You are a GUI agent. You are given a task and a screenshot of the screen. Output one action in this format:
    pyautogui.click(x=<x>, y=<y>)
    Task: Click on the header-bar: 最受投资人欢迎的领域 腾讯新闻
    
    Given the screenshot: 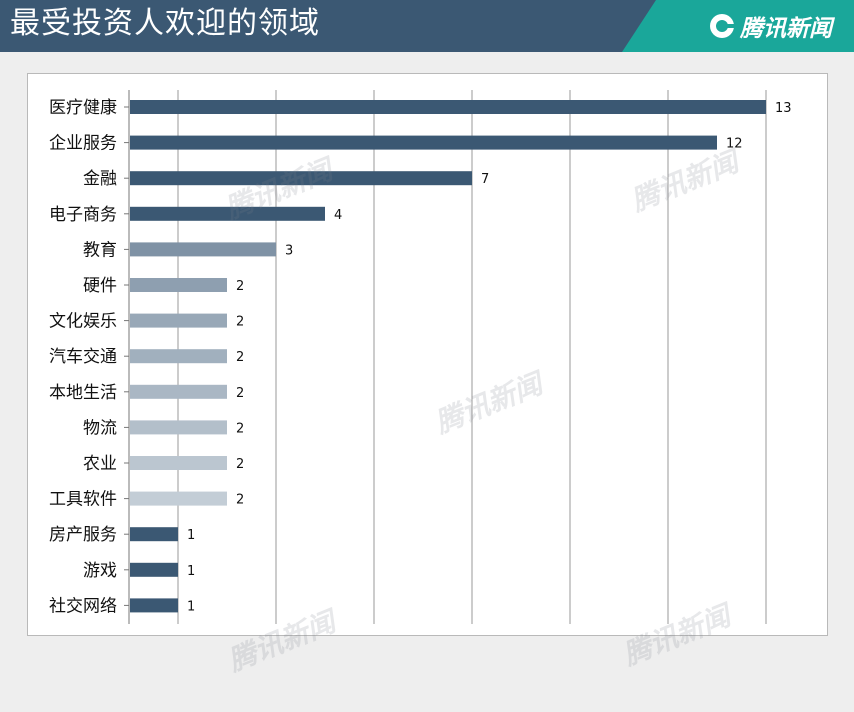 What is the action you would take?
    pyautogui.click(x=427, y=26)
    